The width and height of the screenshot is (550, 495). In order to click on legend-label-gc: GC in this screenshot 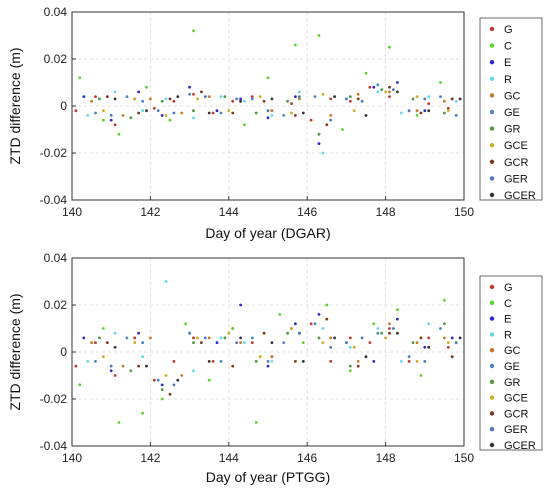, I will do `click(512, 351)`.